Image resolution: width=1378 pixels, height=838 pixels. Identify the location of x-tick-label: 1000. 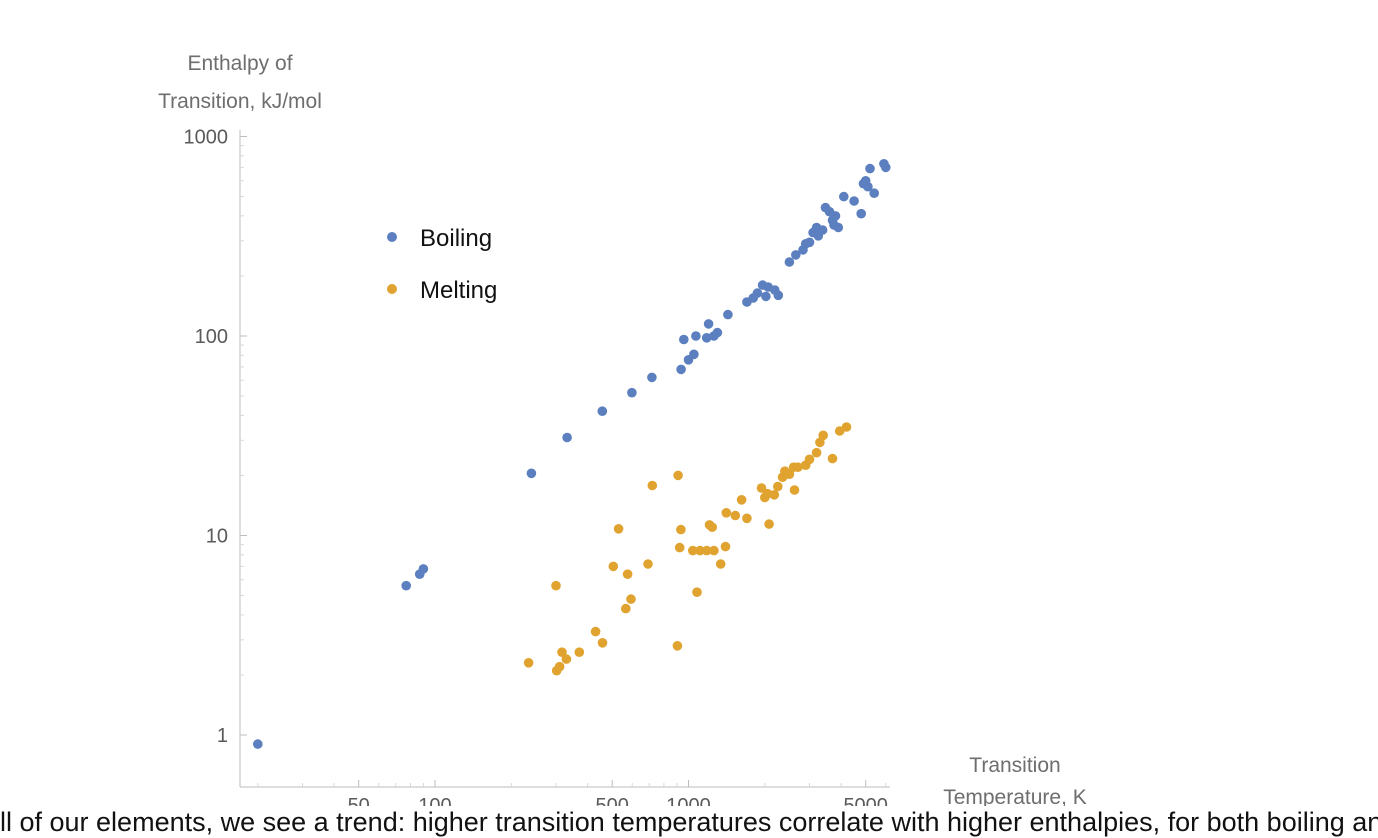
(688, 800).